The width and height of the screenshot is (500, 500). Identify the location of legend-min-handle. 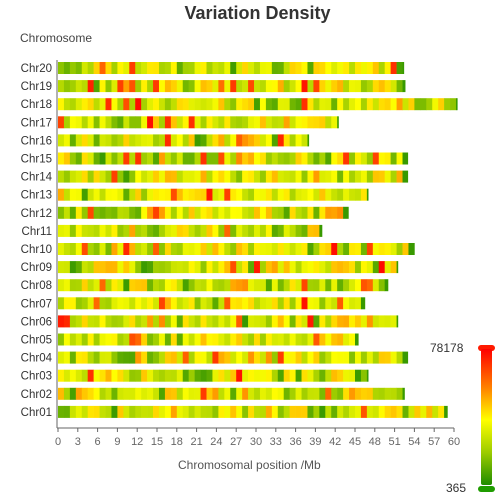
(486, 489).